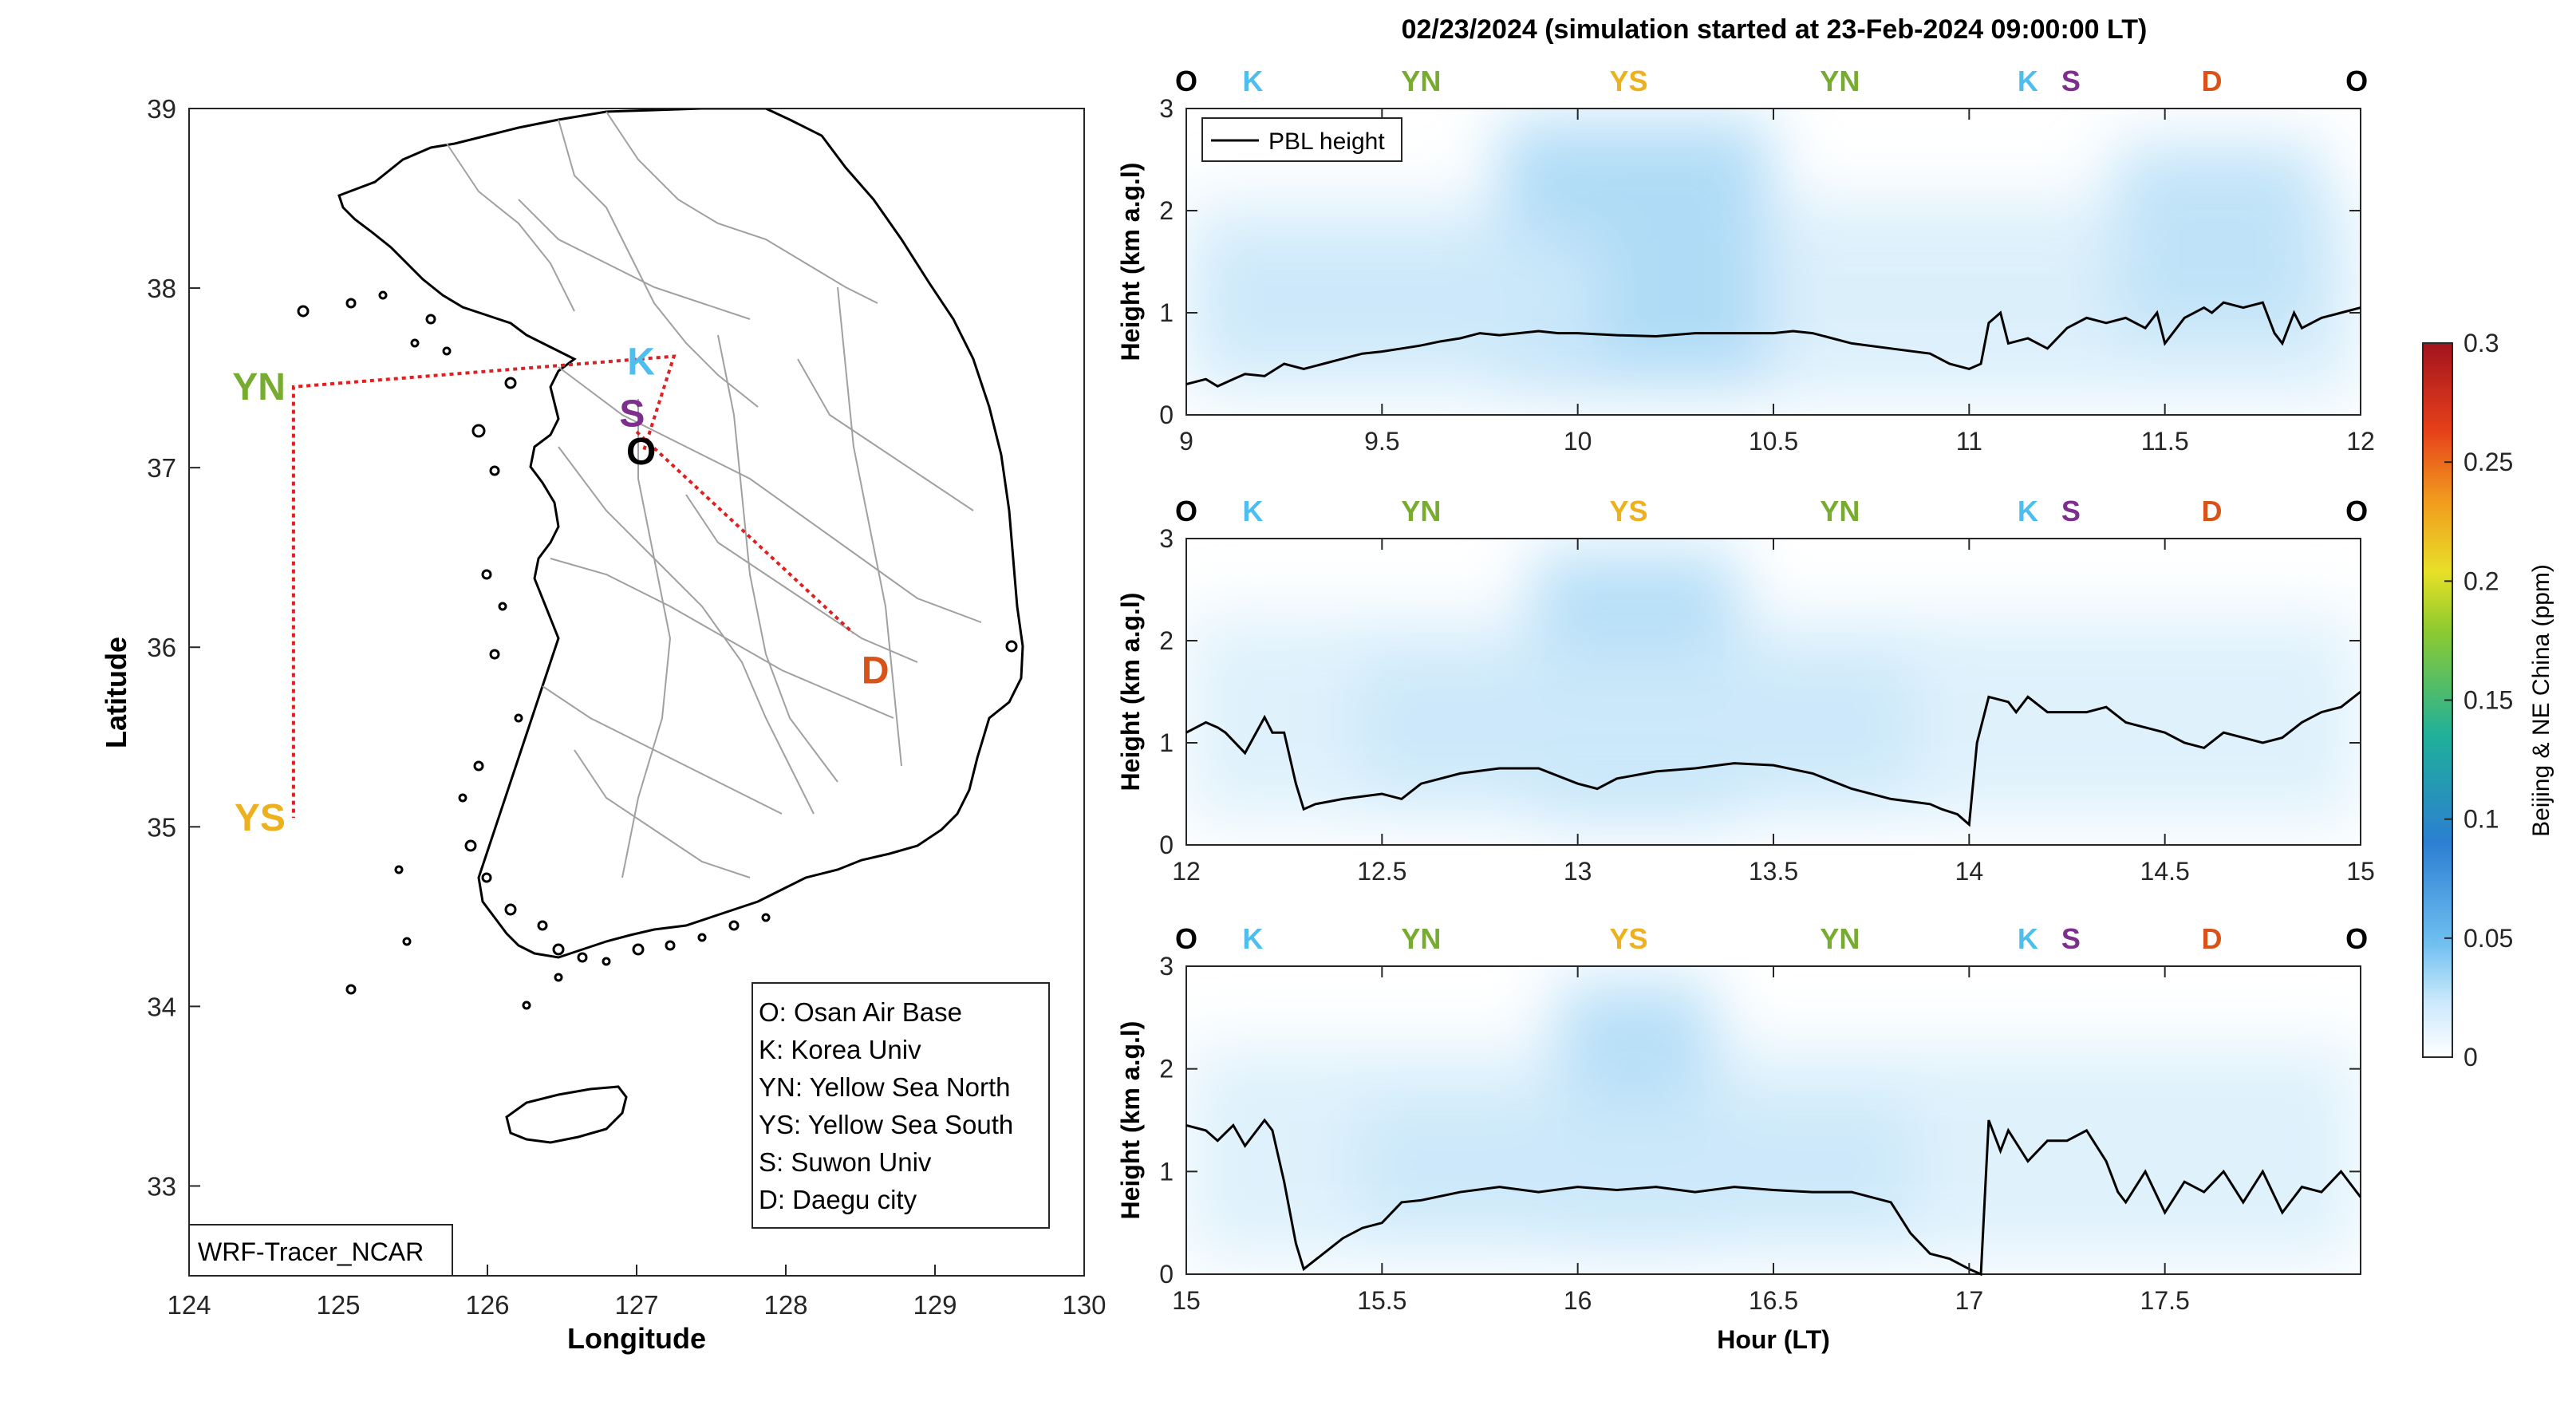 This screenshot has width=2576, height=1413. Describe the element at coordinates (161, 288) in the screenshot. I see `map-y-tick-label: 38` at that location.